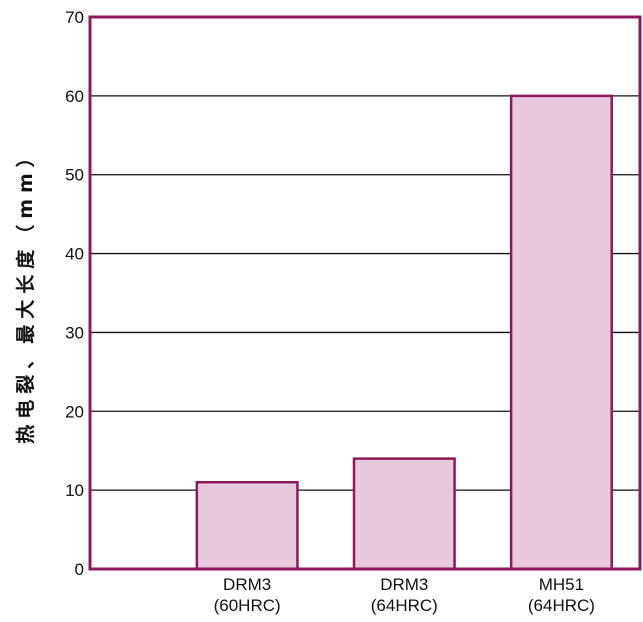  What do you see at coordinates (247, 605) in the screenshot?
I see `x-category-line: (60HRC)` at bounding box center [247, 605].